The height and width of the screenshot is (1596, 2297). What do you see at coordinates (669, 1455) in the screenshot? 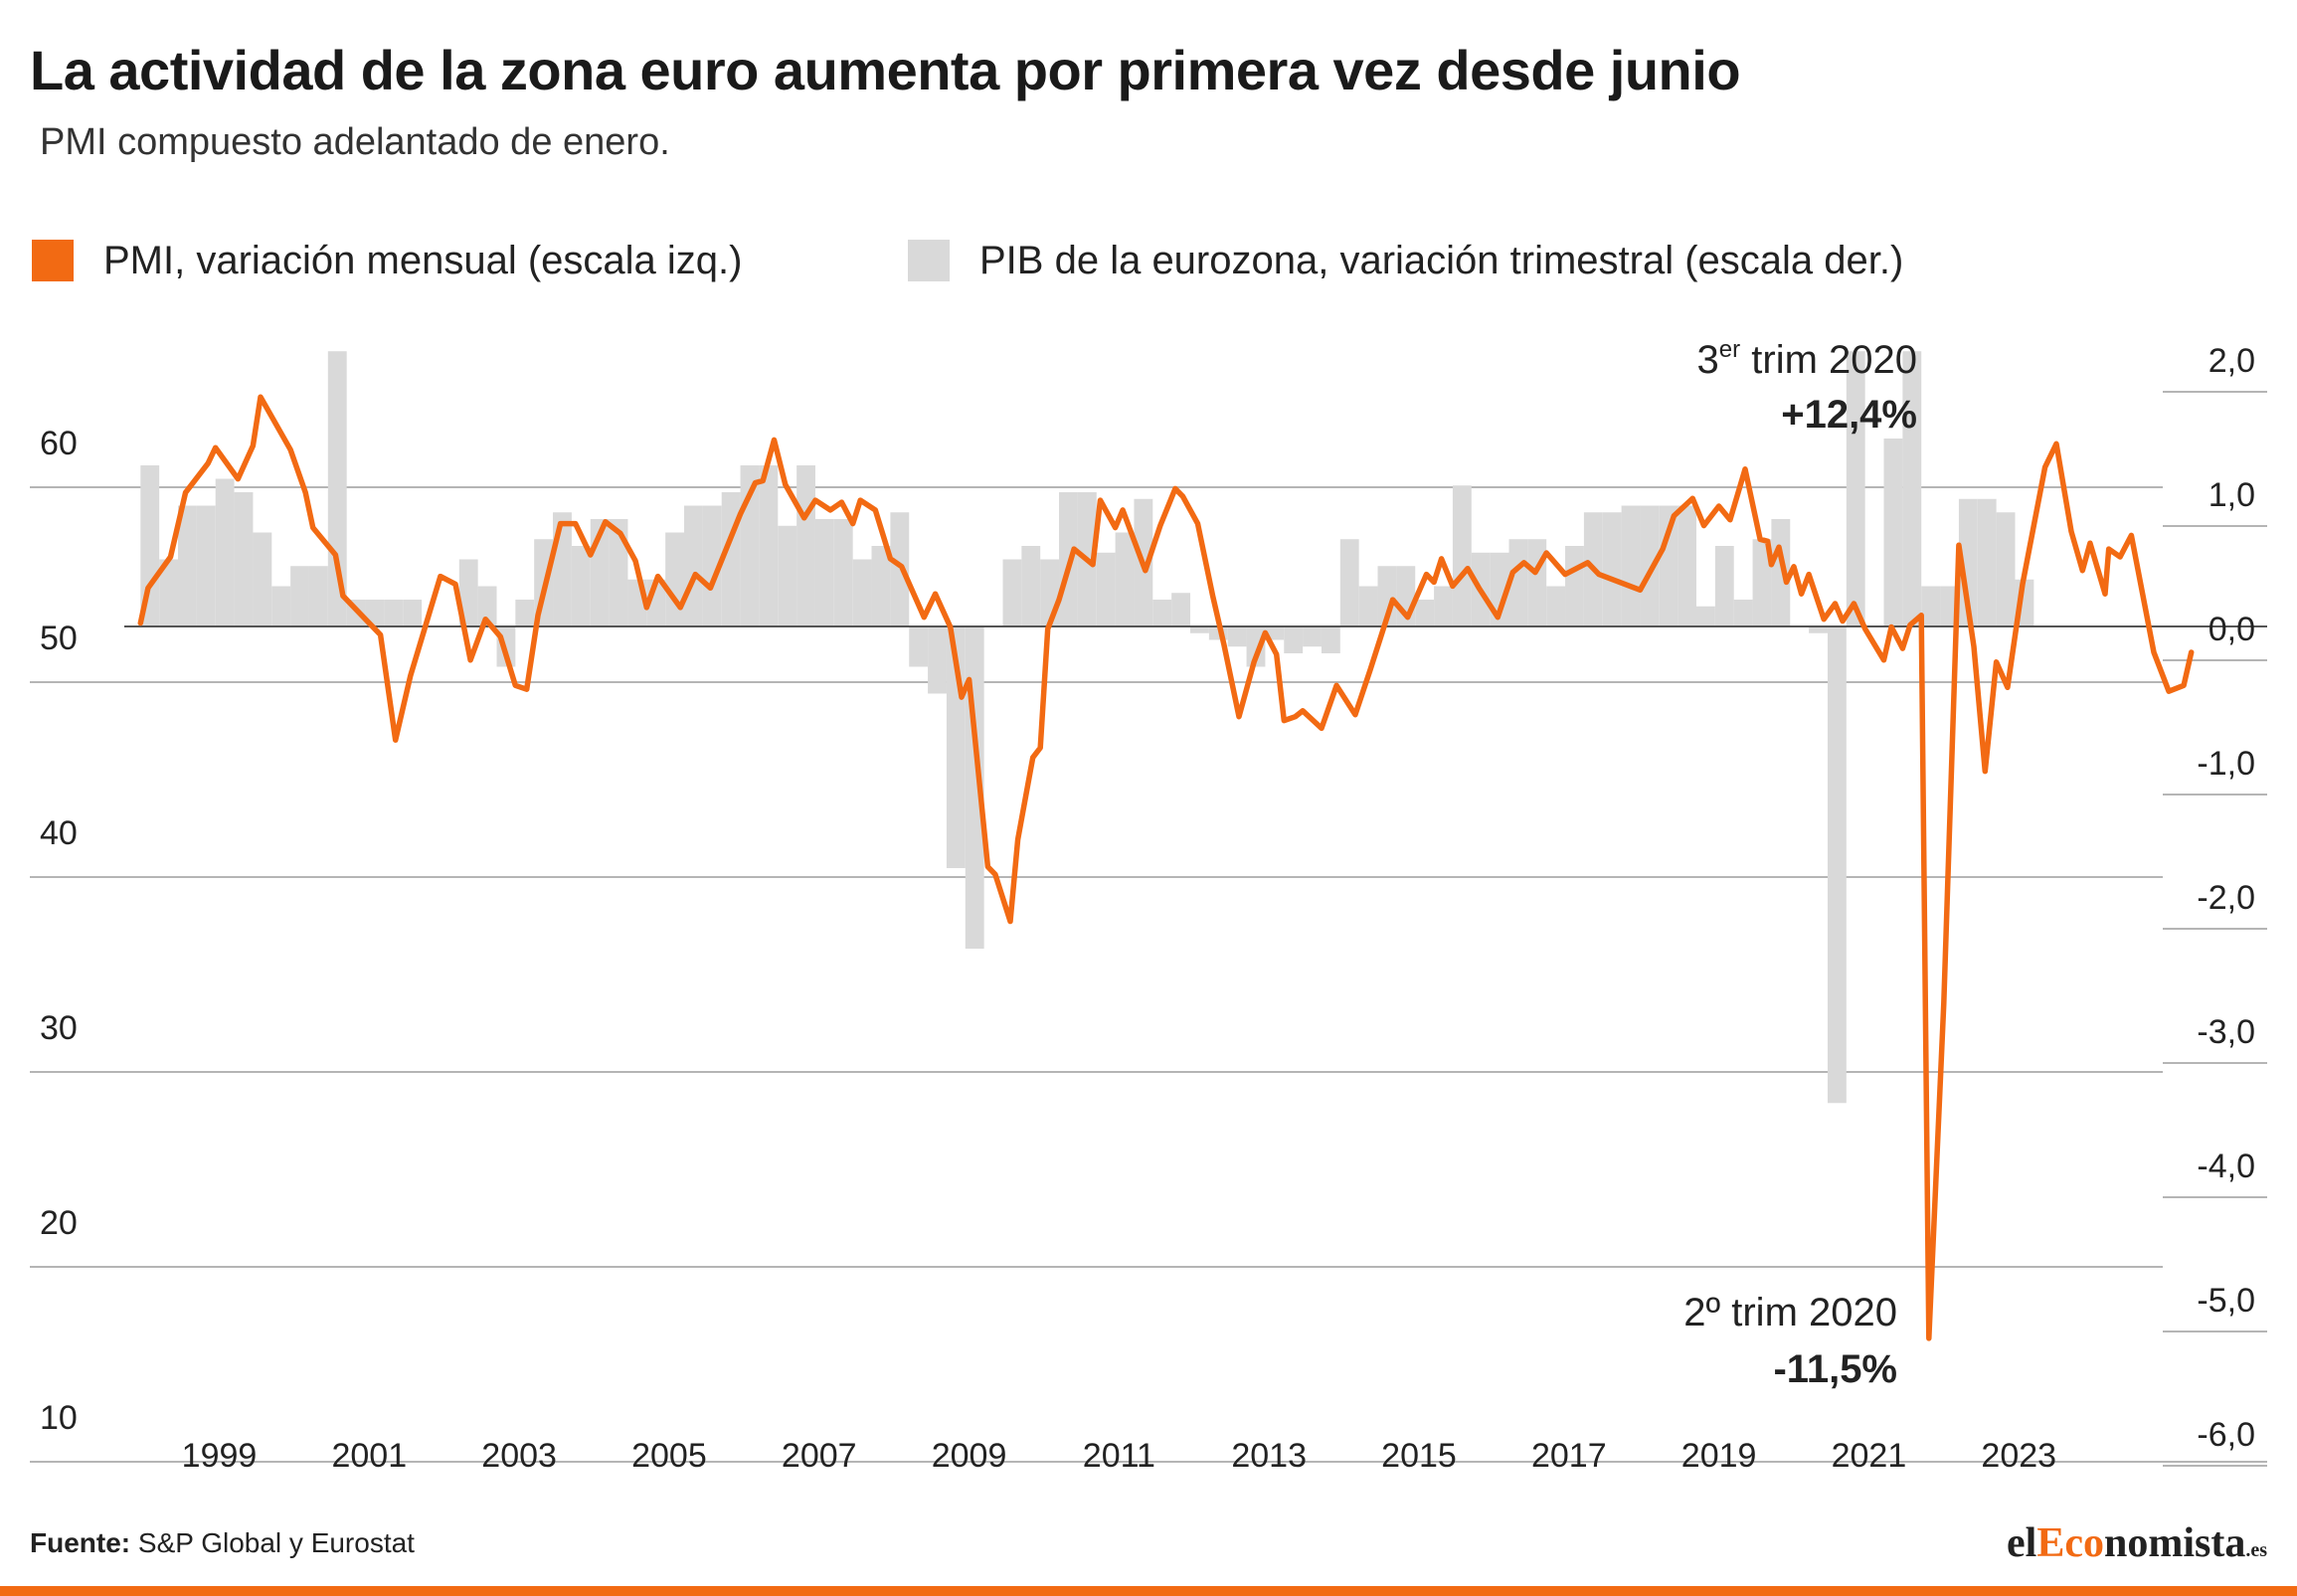
I see `x-tick-label: 2005` at bounding box center [669, 1455].